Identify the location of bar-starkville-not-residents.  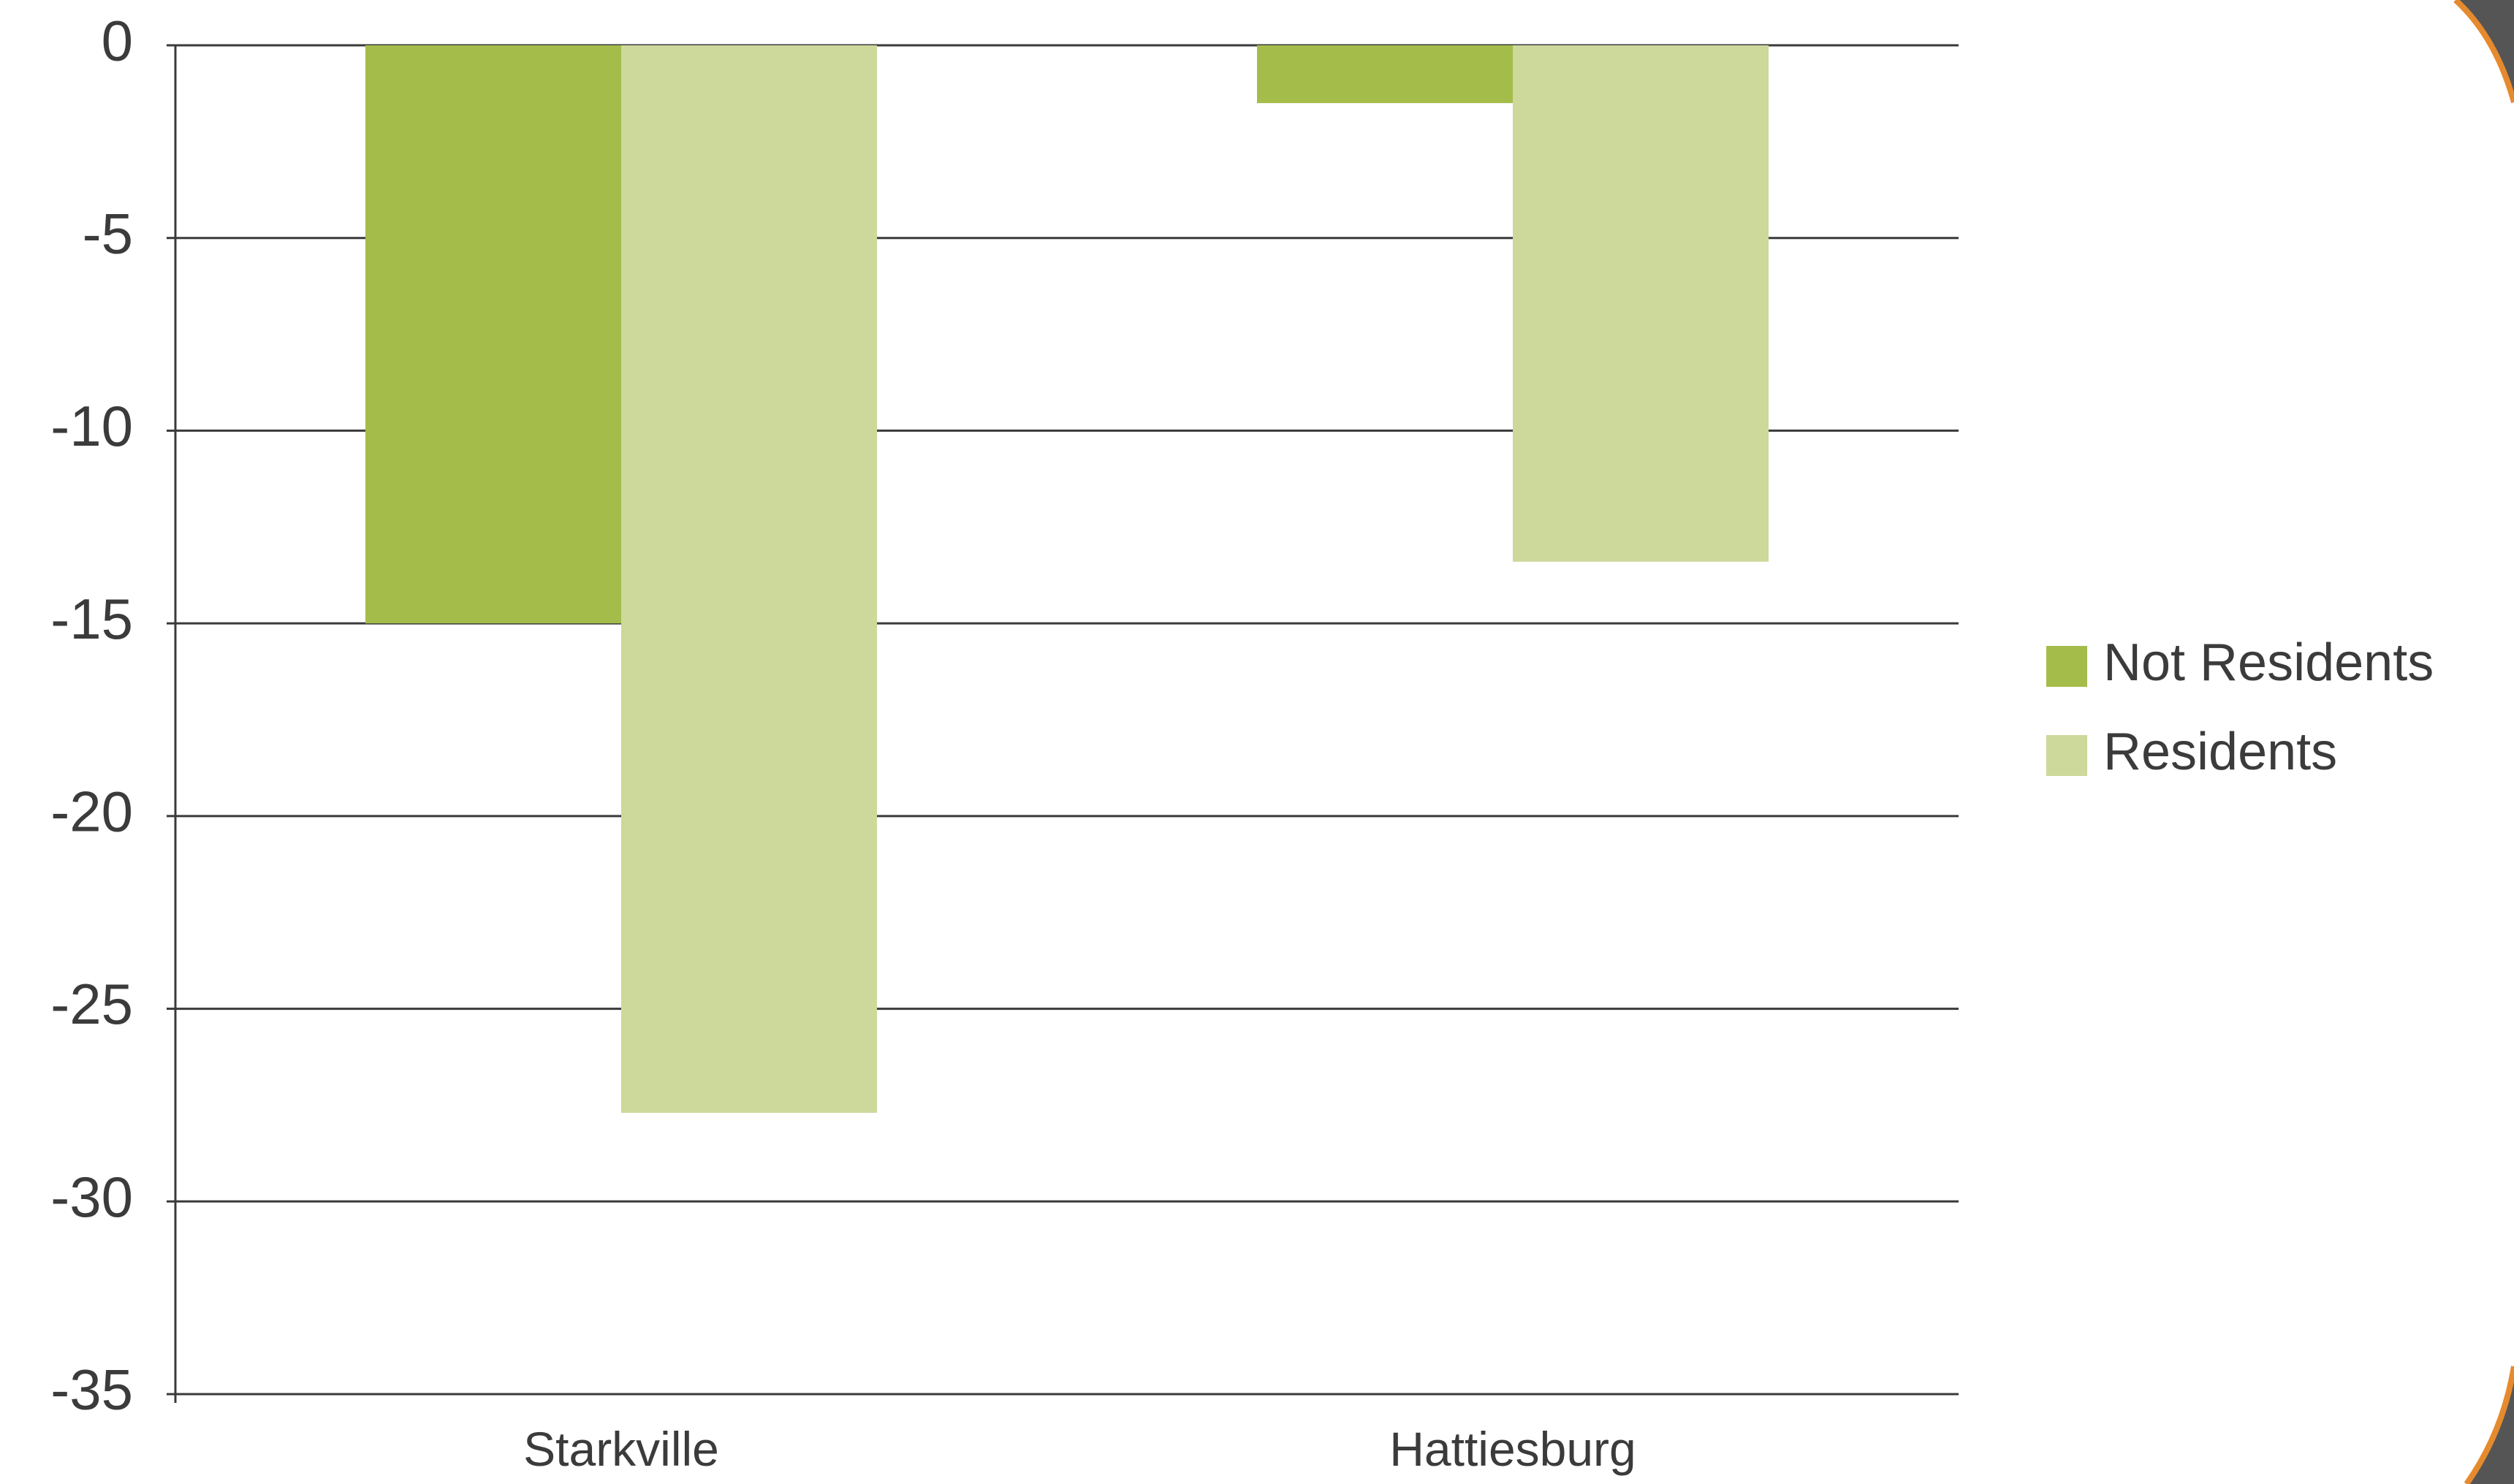
(493, 334).